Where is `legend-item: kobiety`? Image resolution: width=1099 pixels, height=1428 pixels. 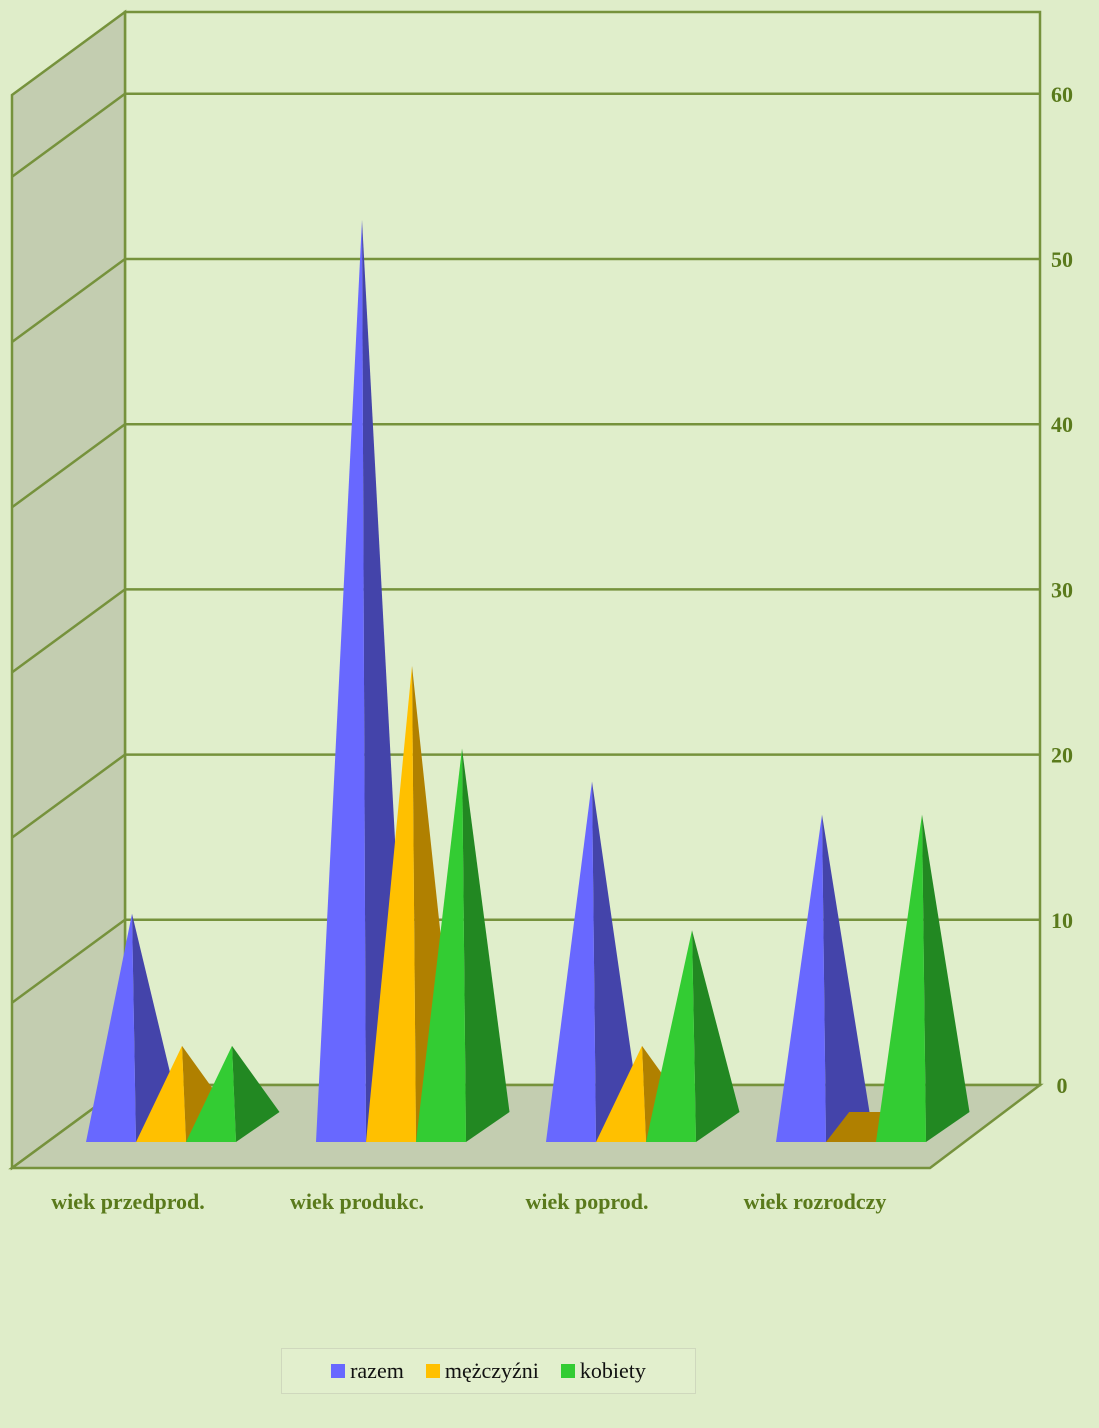 legend-item: kobiety is located at coordinates (603, 1371).